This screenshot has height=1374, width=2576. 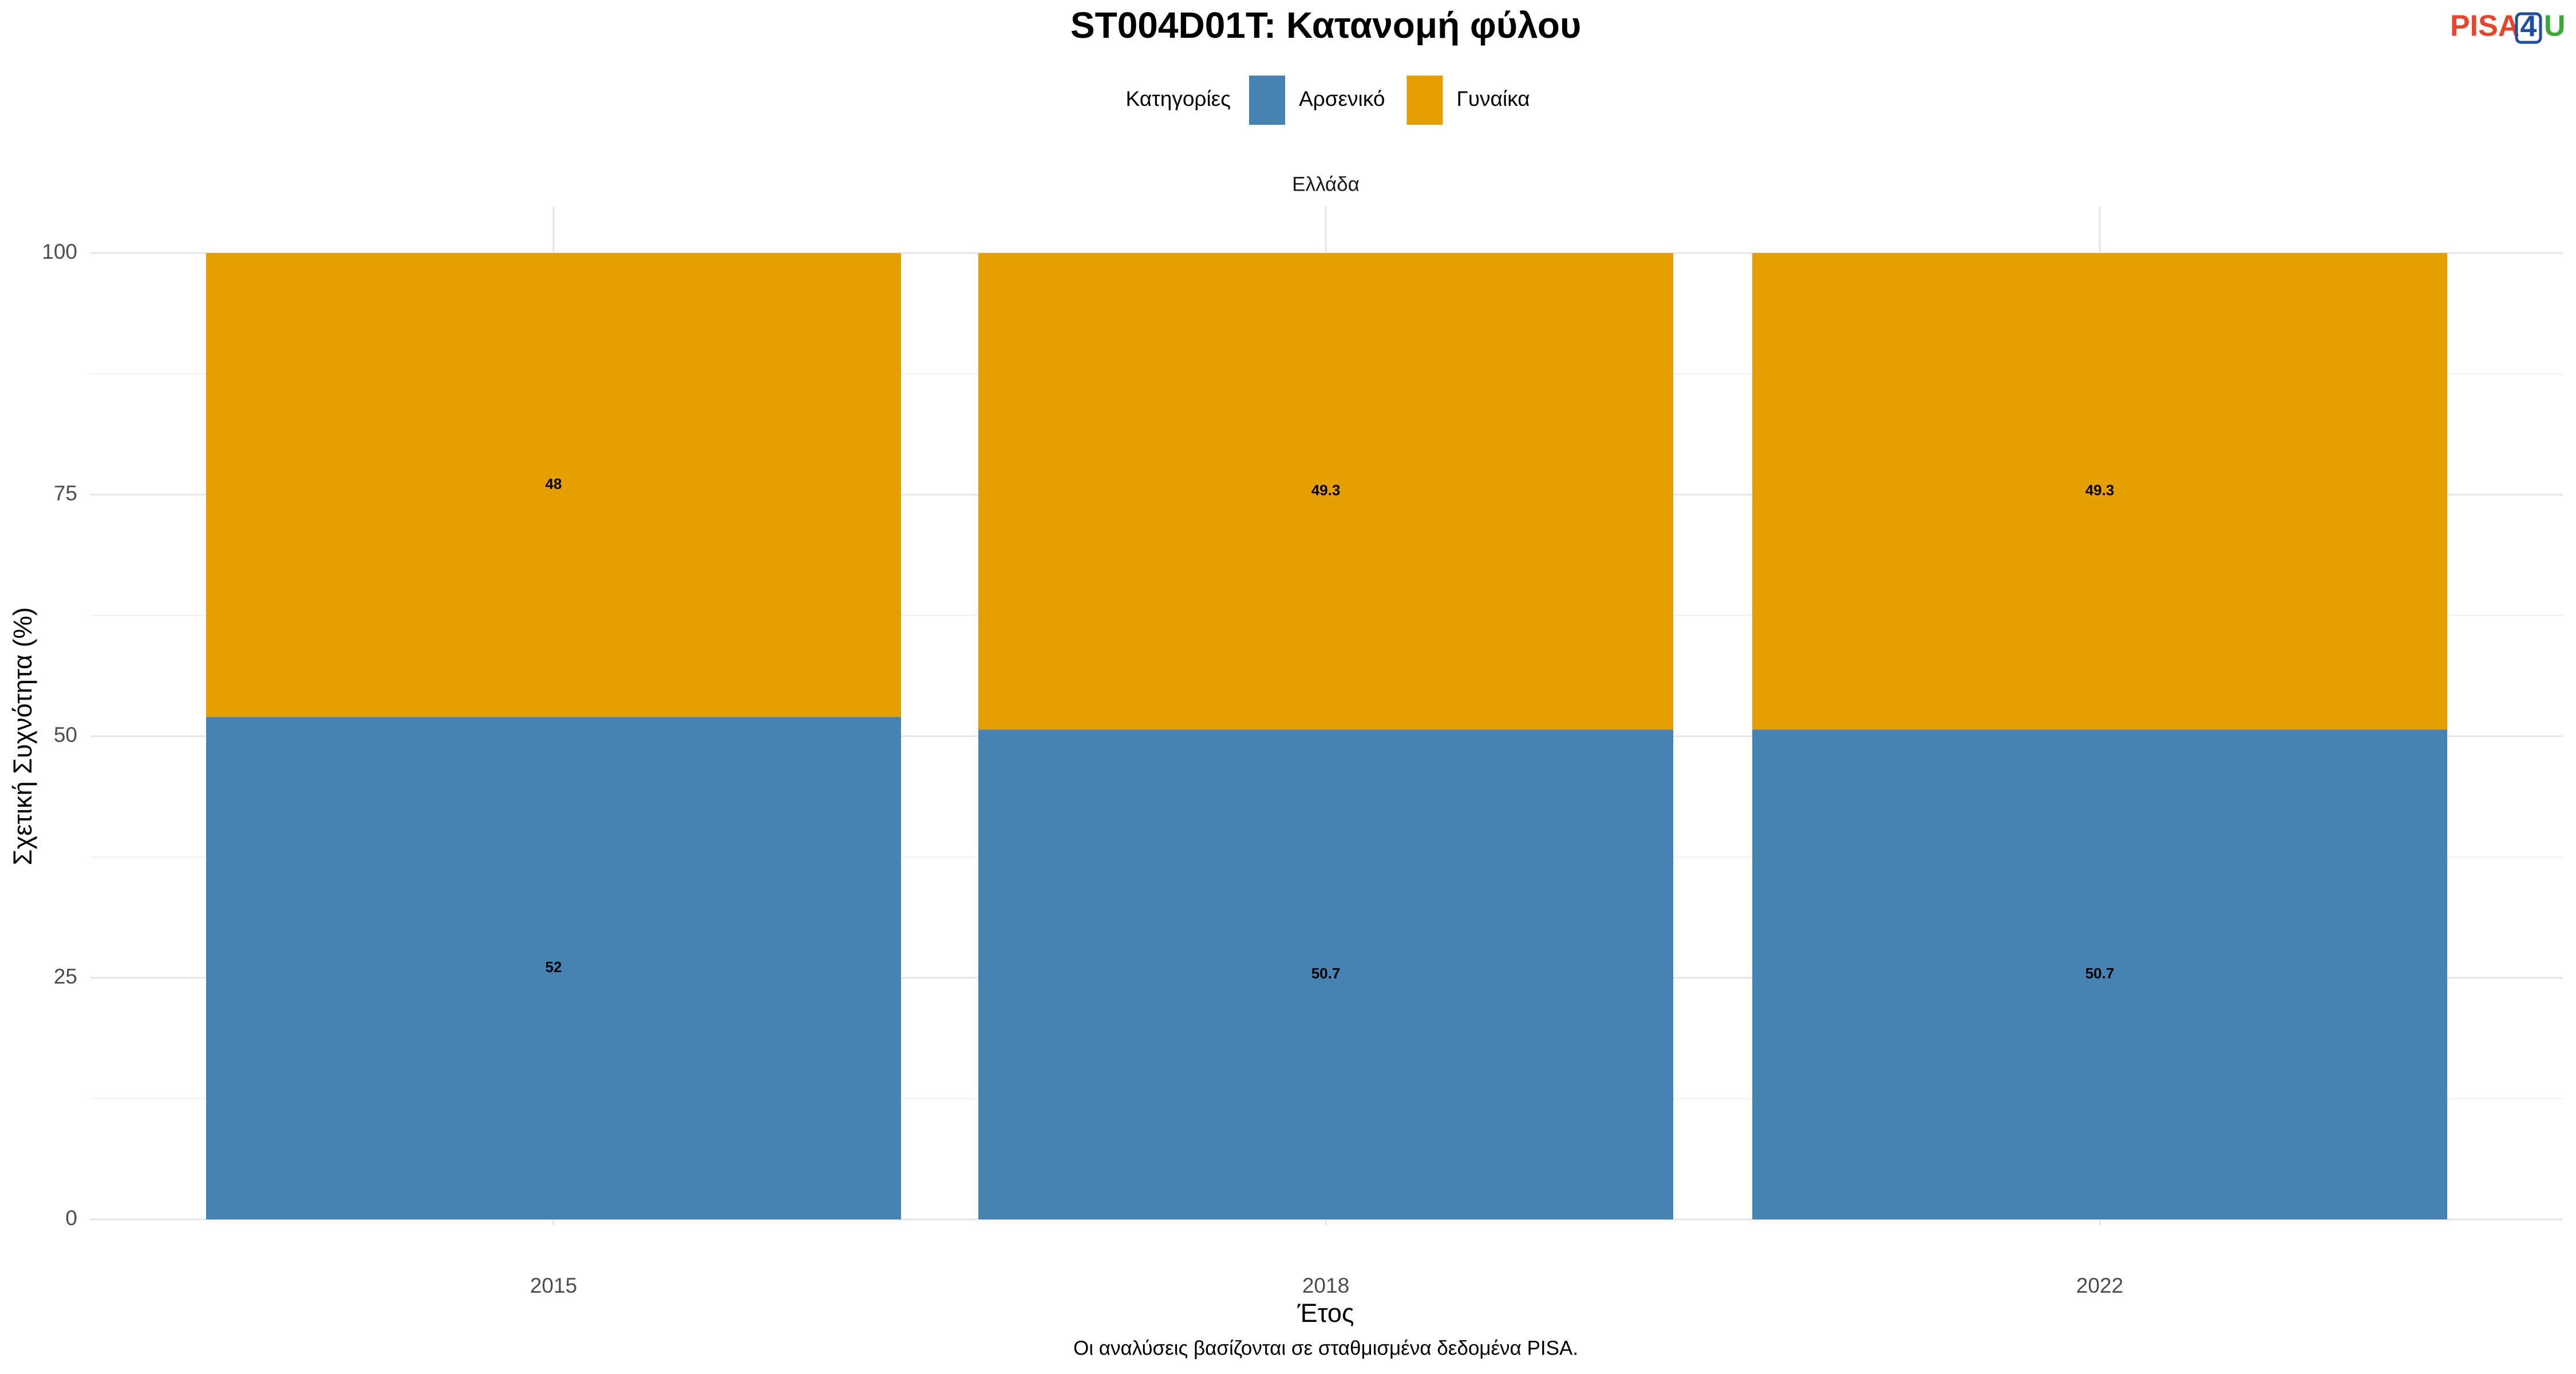 I want to click on y-tick-label: 50, so click(x=65, y=735).